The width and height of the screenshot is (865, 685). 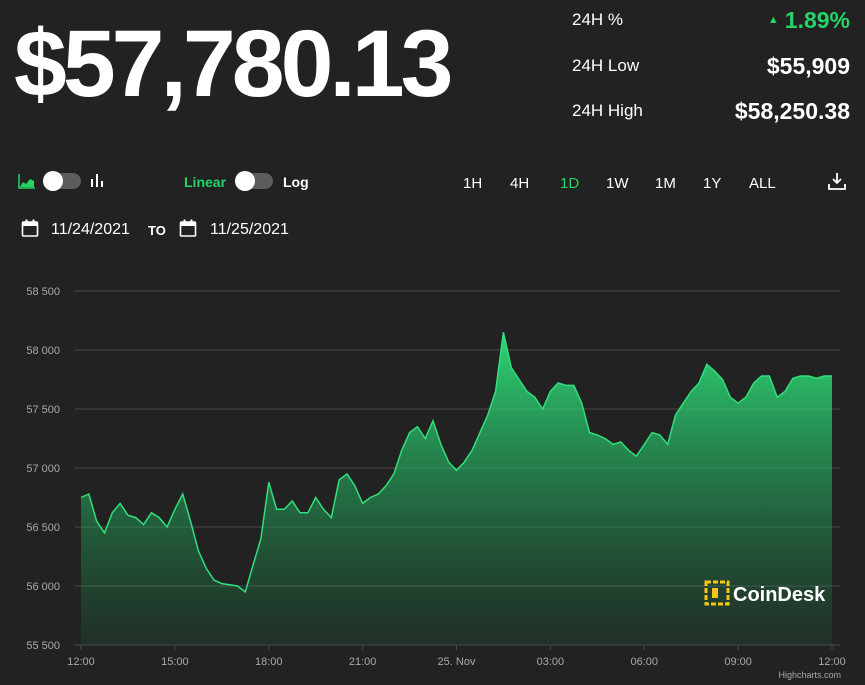 I want to click on y-tick-label: 55 500, so click(x=43, y=646).